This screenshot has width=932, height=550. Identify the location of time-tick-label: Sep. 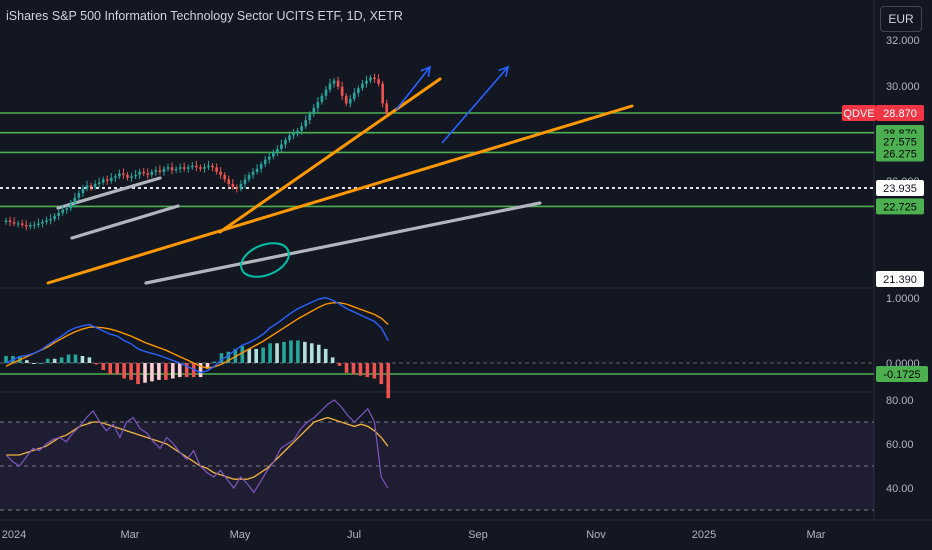
(478, 535).